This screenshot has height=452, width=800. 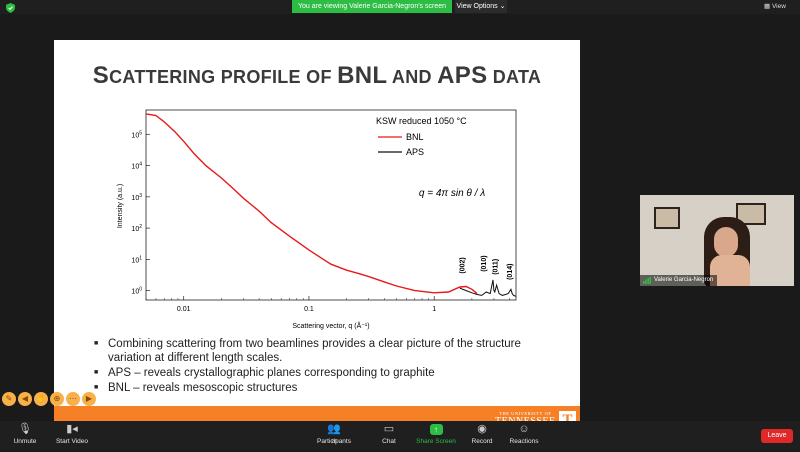 I want to click on record-icon: ◉, so click(x=482, y=429).